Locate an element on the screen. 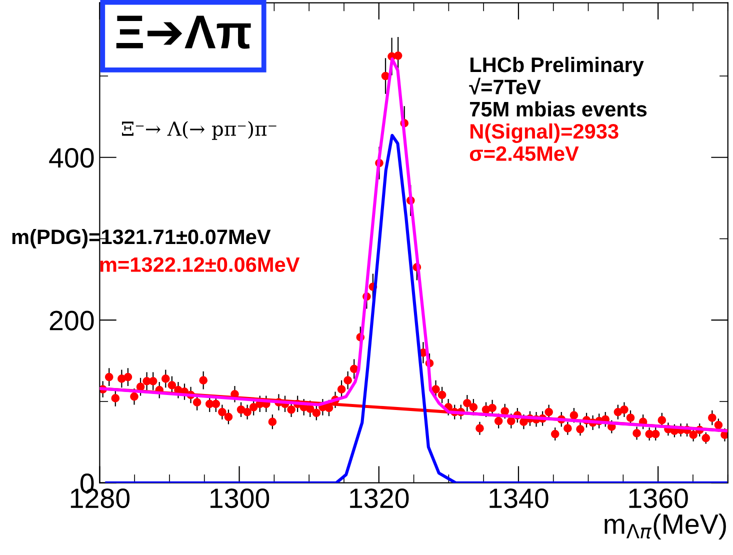 Image resolution: width=733 pixels, height=555 pixels. annotation: N(Signal)=2933 is located at coordinates (544, 133).